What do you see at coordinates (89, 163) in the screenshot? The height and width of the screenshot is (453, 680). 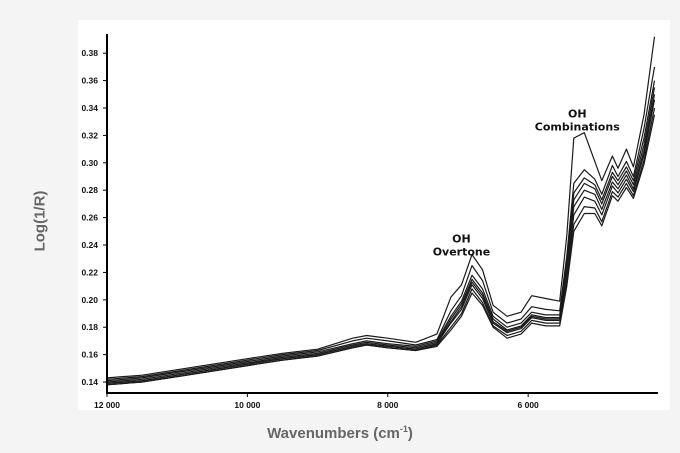 I see `y-tick-label: 0.30` at bounding box center [89, 163].